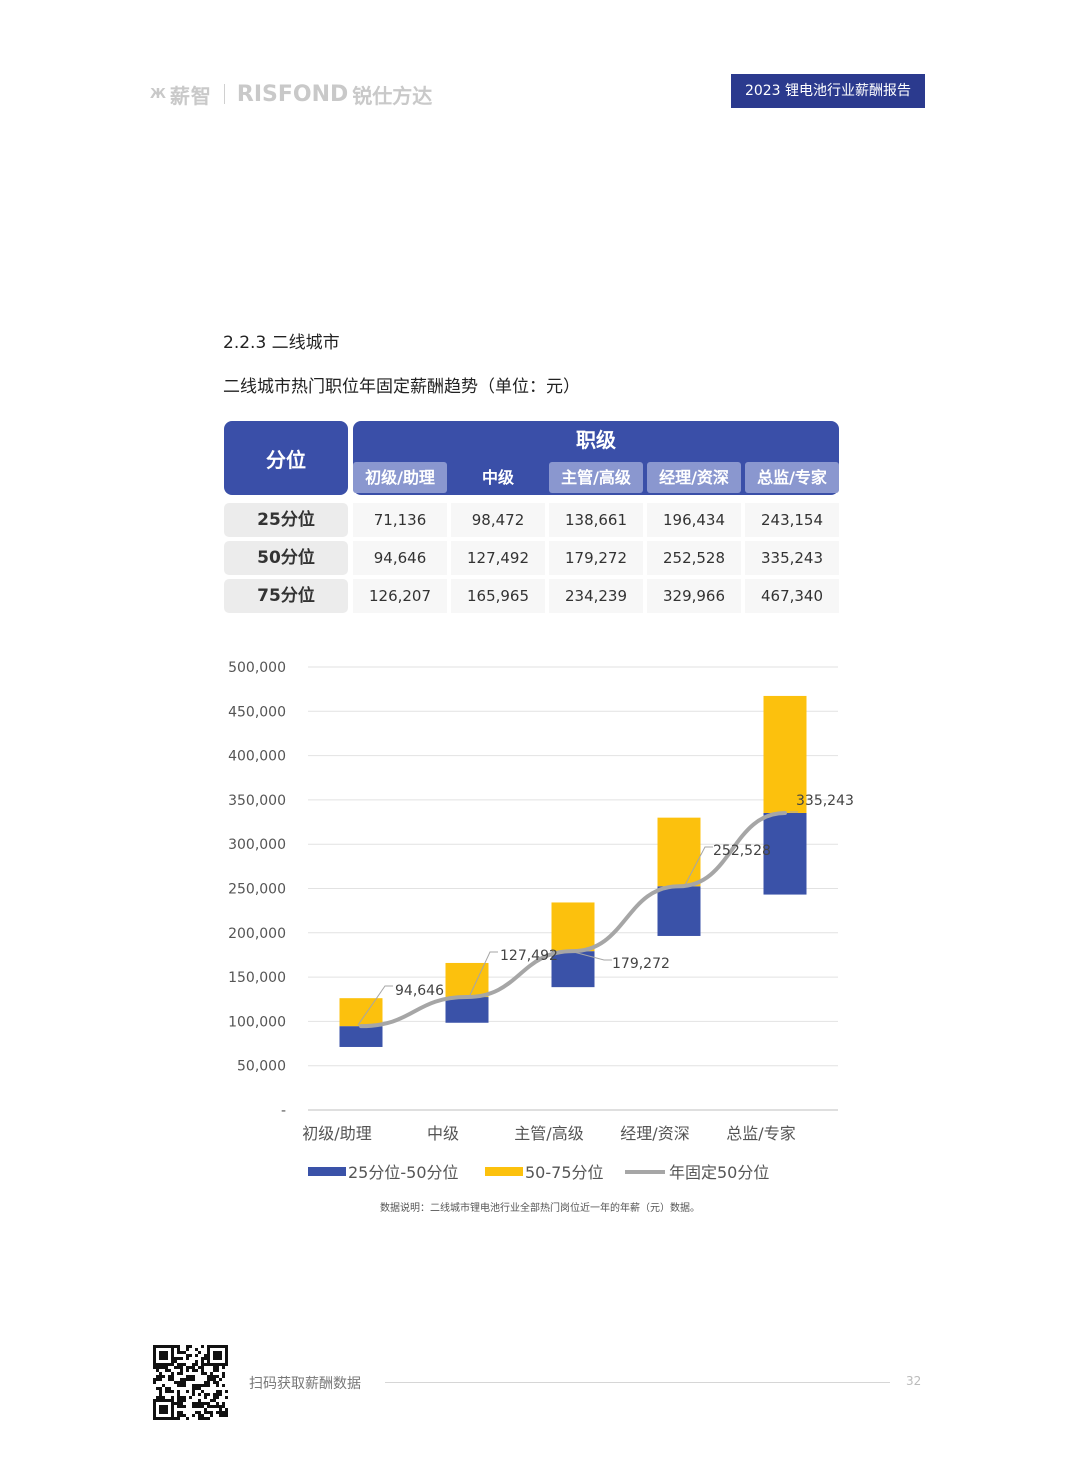 This screenshot has height=1466, width=1080. What do you see at coordinates (498, 477) in the screenshot?
I see `table-column-header: 中级` at bounding box center [498, 477].